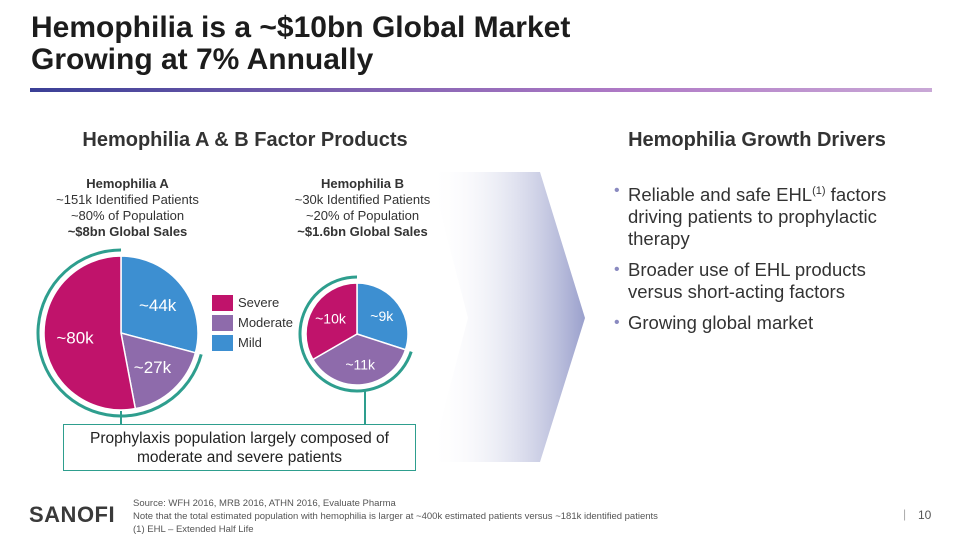 Image resolution: width=960 pixels, height=540 pixels. What do you see at coordinates (265, 322) in the screenshot?
I see `legend-label-moderate: Moderate` at bounding box center [265, 322].